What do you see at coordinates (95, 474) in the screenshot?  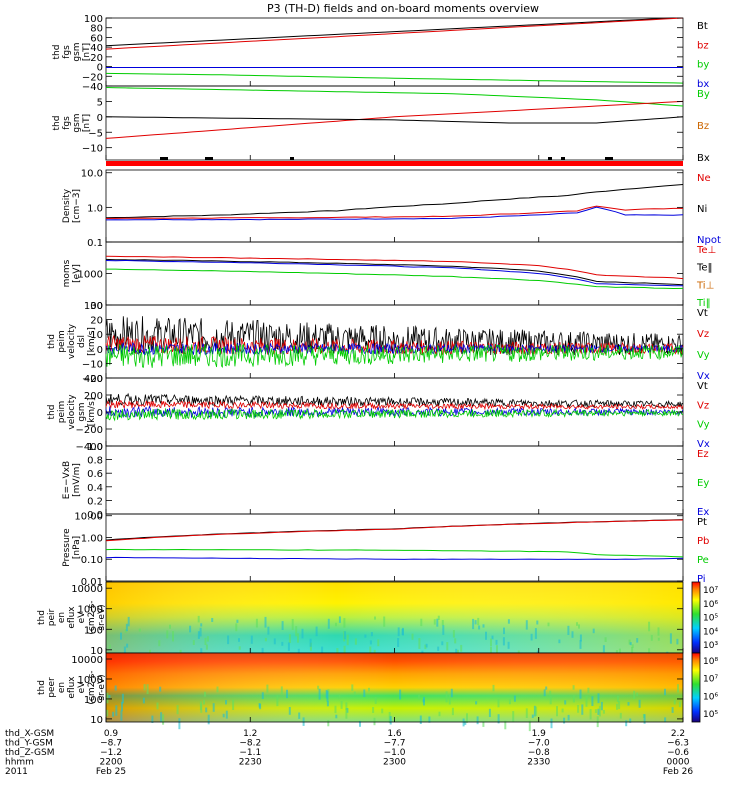 I see `y-tick-label: 0.6` at bounding box center [95, 474].